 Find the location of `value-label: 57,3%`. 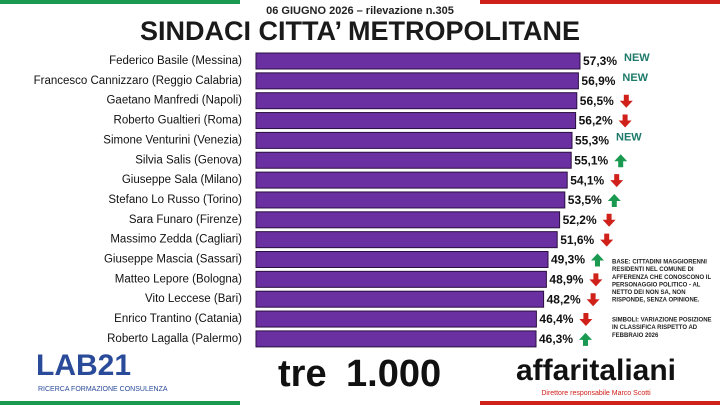

value-label: 57,3% is located at coordinates (600, 61).